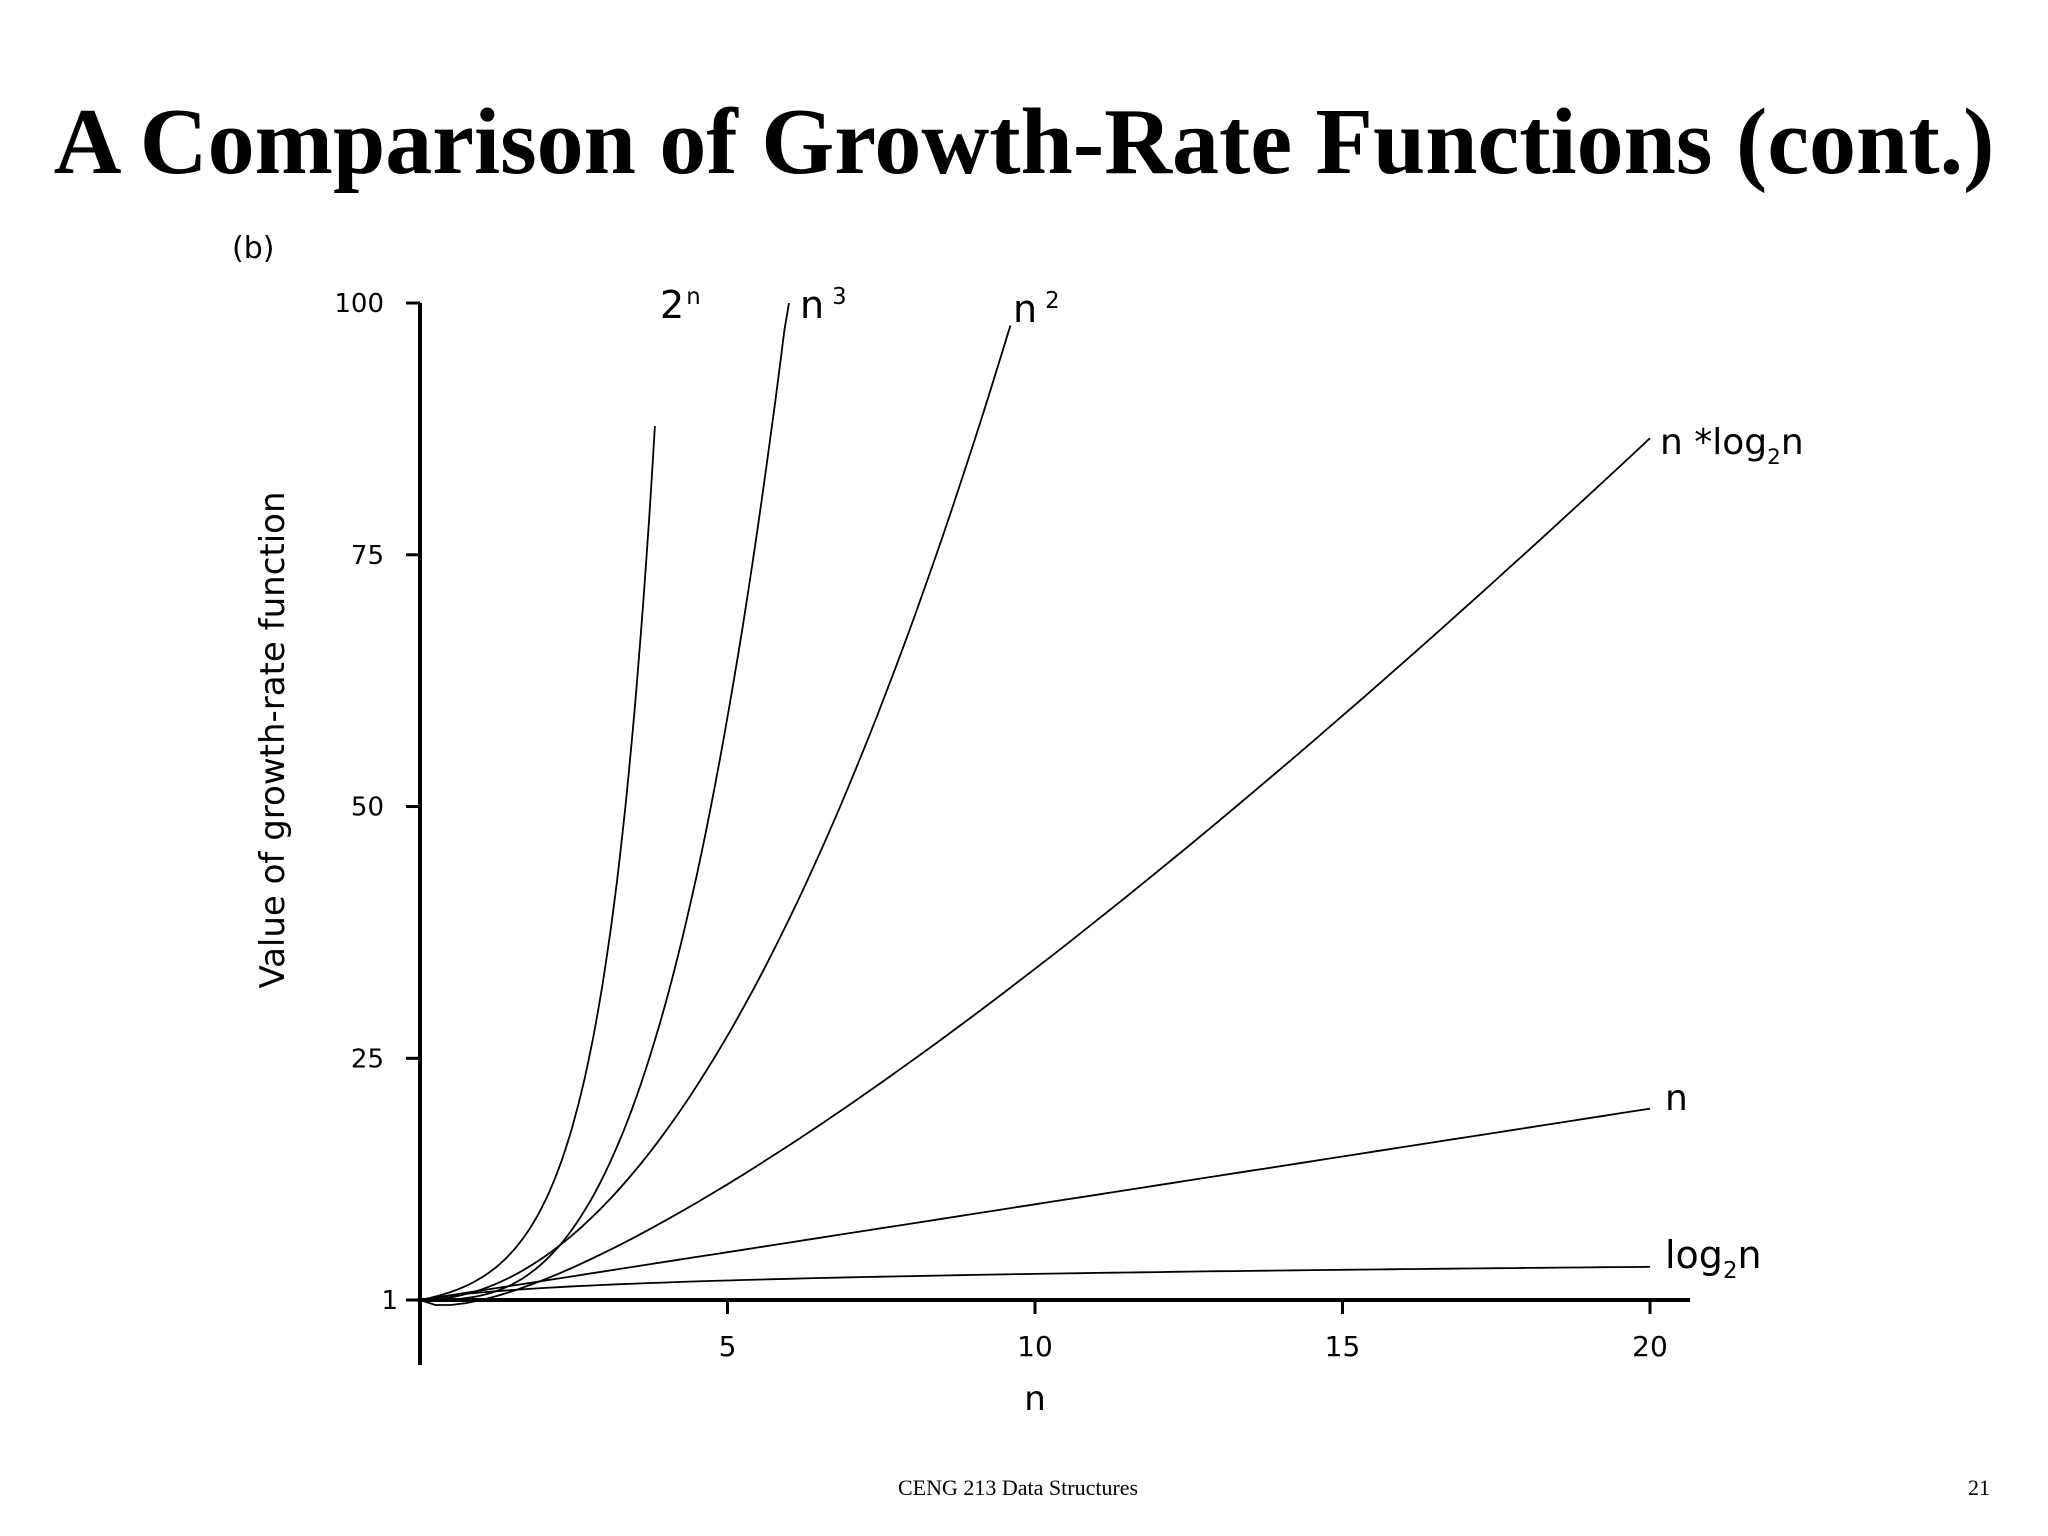 The width and height of the screenshot is (2048, 1536). I want to click on y-tick-label: 25, so click(367, 1059).